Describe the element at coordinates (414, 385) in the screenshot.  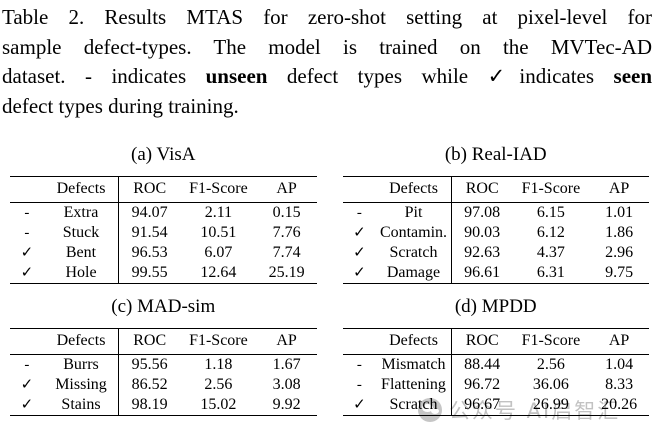
I see `defect-name-cell: Flattening` at that location.